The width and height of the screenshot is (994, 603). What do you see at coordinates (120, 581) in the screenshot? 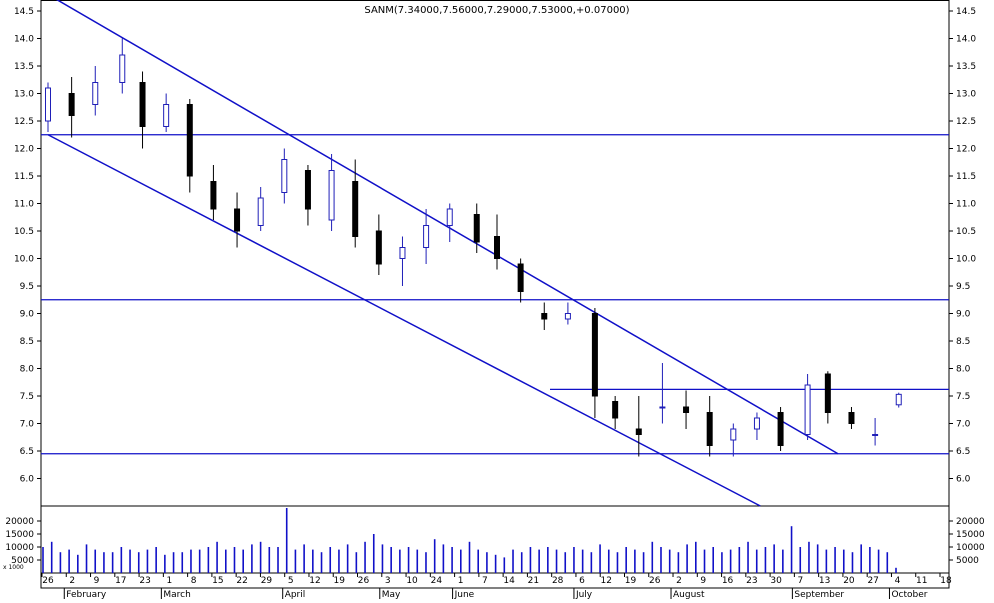
I see `date-tick-label: 17` at bounding box center [120, 581].